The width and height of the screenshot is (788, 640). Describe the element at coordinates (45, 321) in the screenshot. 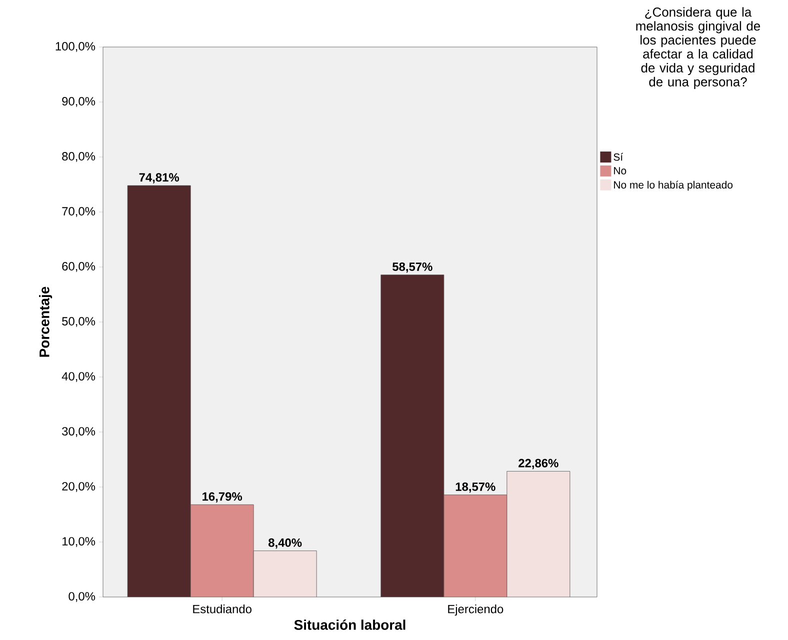

I see `y-axis-title: Porcentaje` at that location.